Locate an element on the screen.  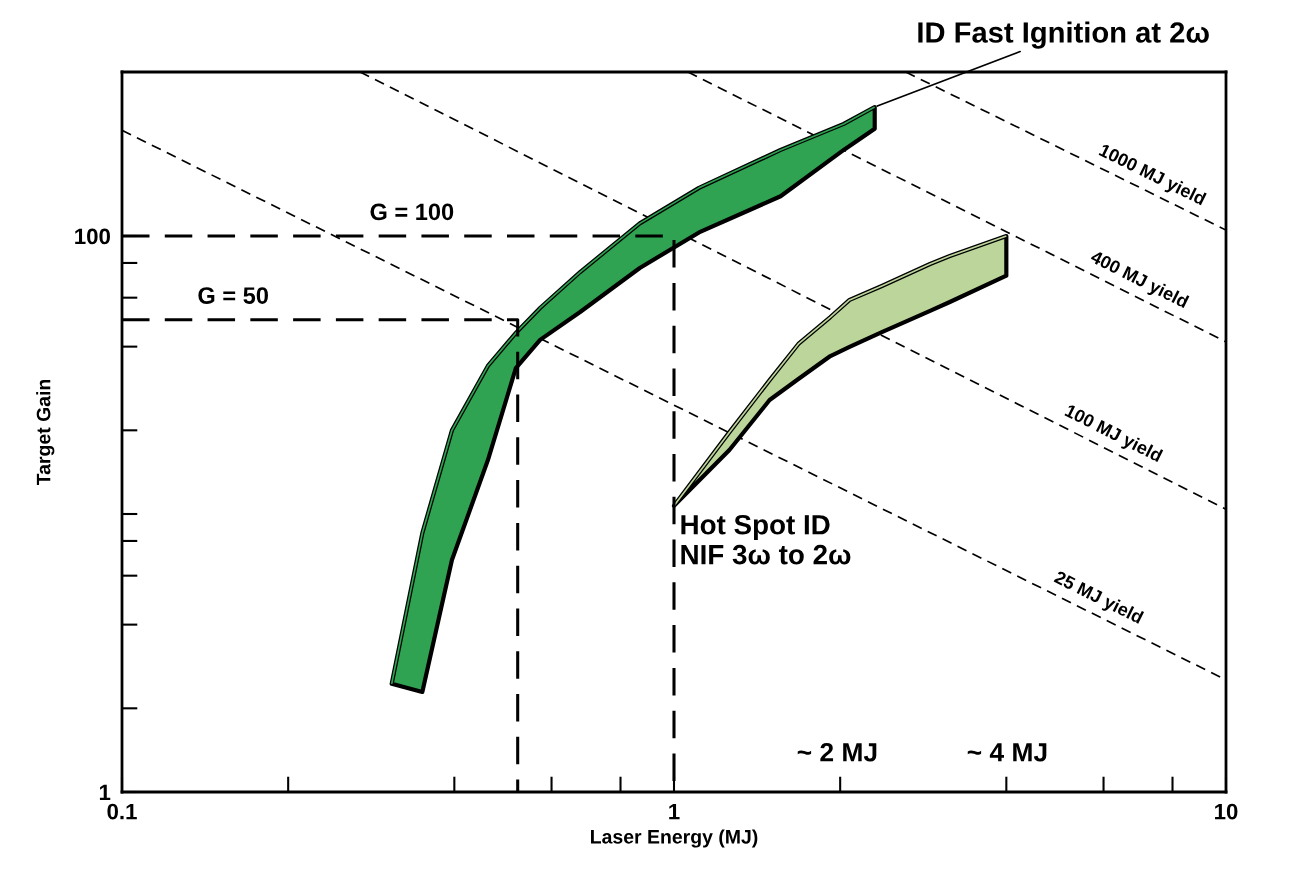
annotation: ~ 4 MJ is located at coordinates (1007, 752).